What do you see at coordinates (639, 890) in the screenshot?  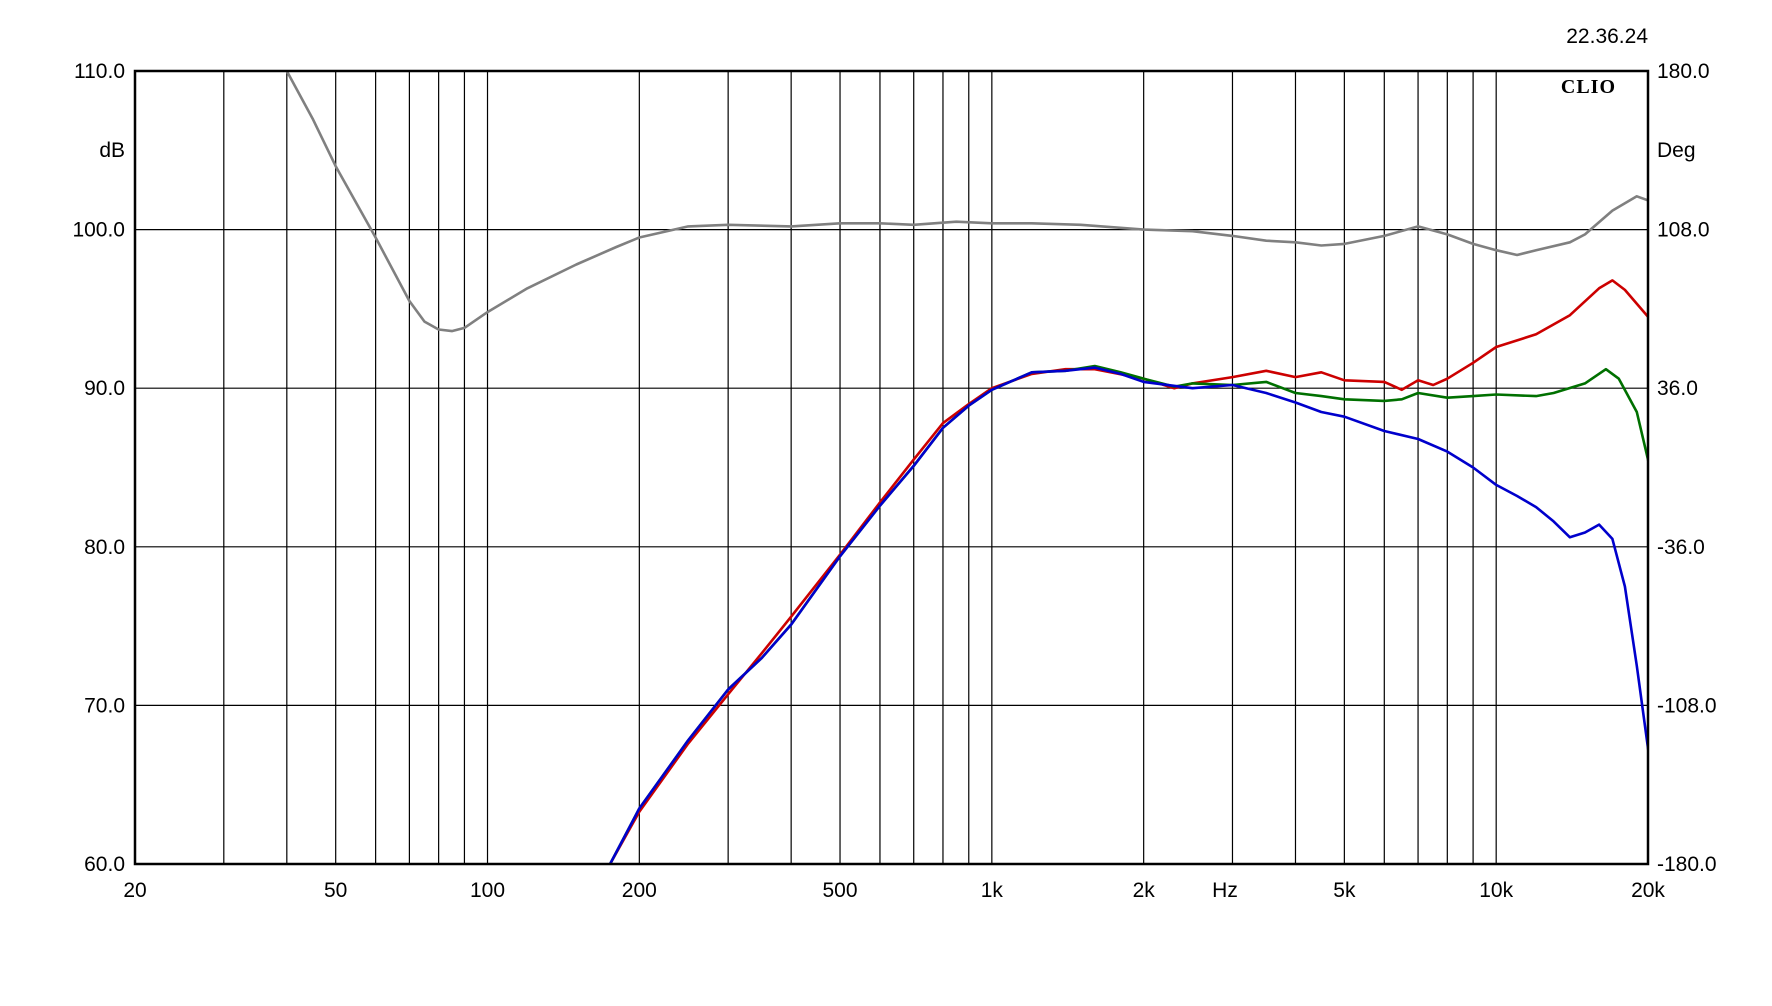 I see `x-tick-label: 200` at bounding box center [639, 890].